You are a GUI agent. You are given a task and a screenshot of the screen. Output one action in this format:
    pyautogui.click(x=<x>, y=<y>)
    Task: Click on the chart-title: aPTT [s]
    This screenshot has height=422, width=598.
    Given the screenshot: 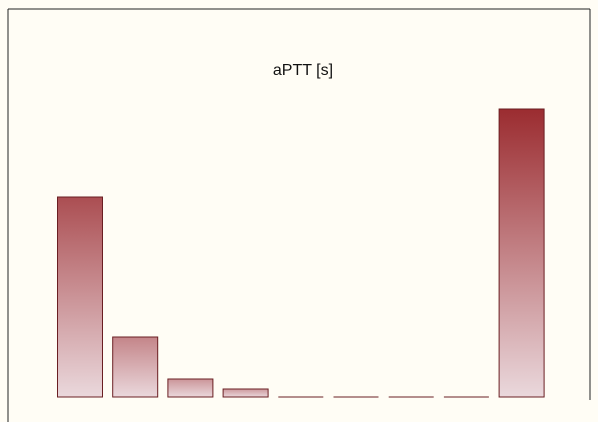 What is the action you would take?
    pyautogui.click(x=303, y=70)
    